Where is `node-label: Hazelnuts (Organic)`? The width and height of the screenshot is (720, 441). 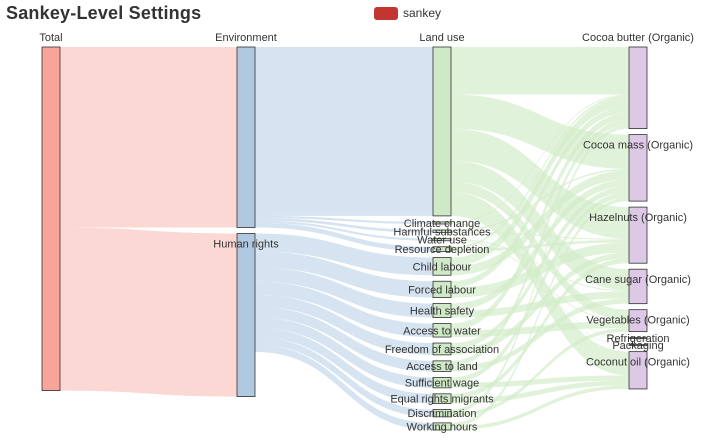
node-label: Hazelnuts (Organic) is located at coordinates (638, 218).